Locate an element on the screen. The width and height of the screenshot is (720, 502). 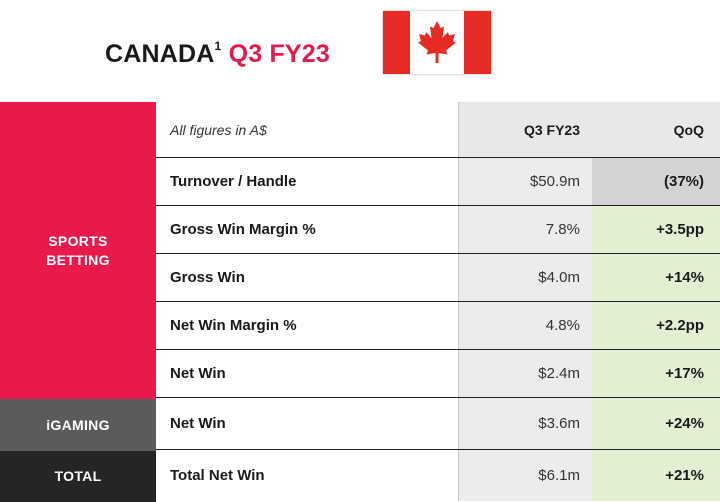
segment-sports-line2: BETTING is located at coordinates (78, 259).